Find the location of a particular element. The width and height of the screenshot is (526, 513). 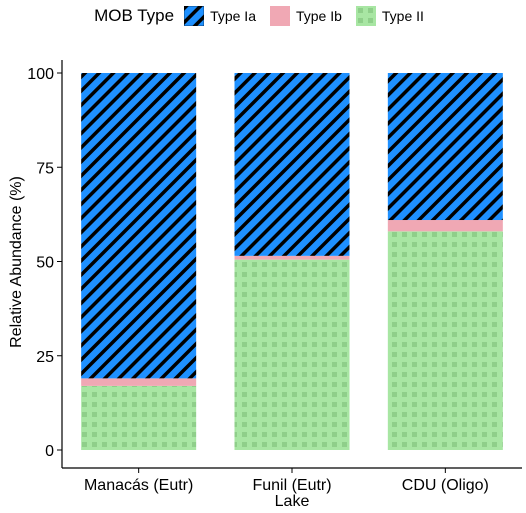

y-tick-label: 75 is located at coordinates (45, 168).